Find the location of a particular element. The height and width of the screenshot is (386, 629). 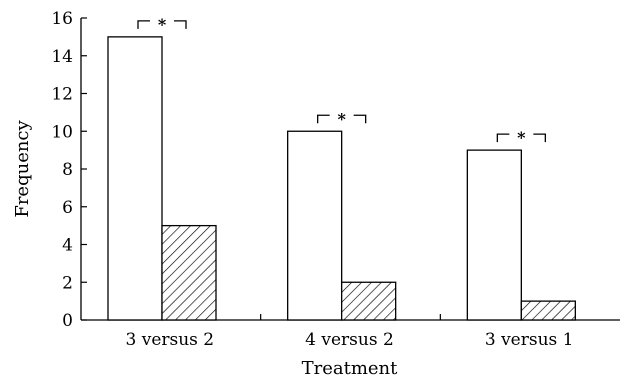

y-tick-label: 2 is located at coordinates (67, 283).